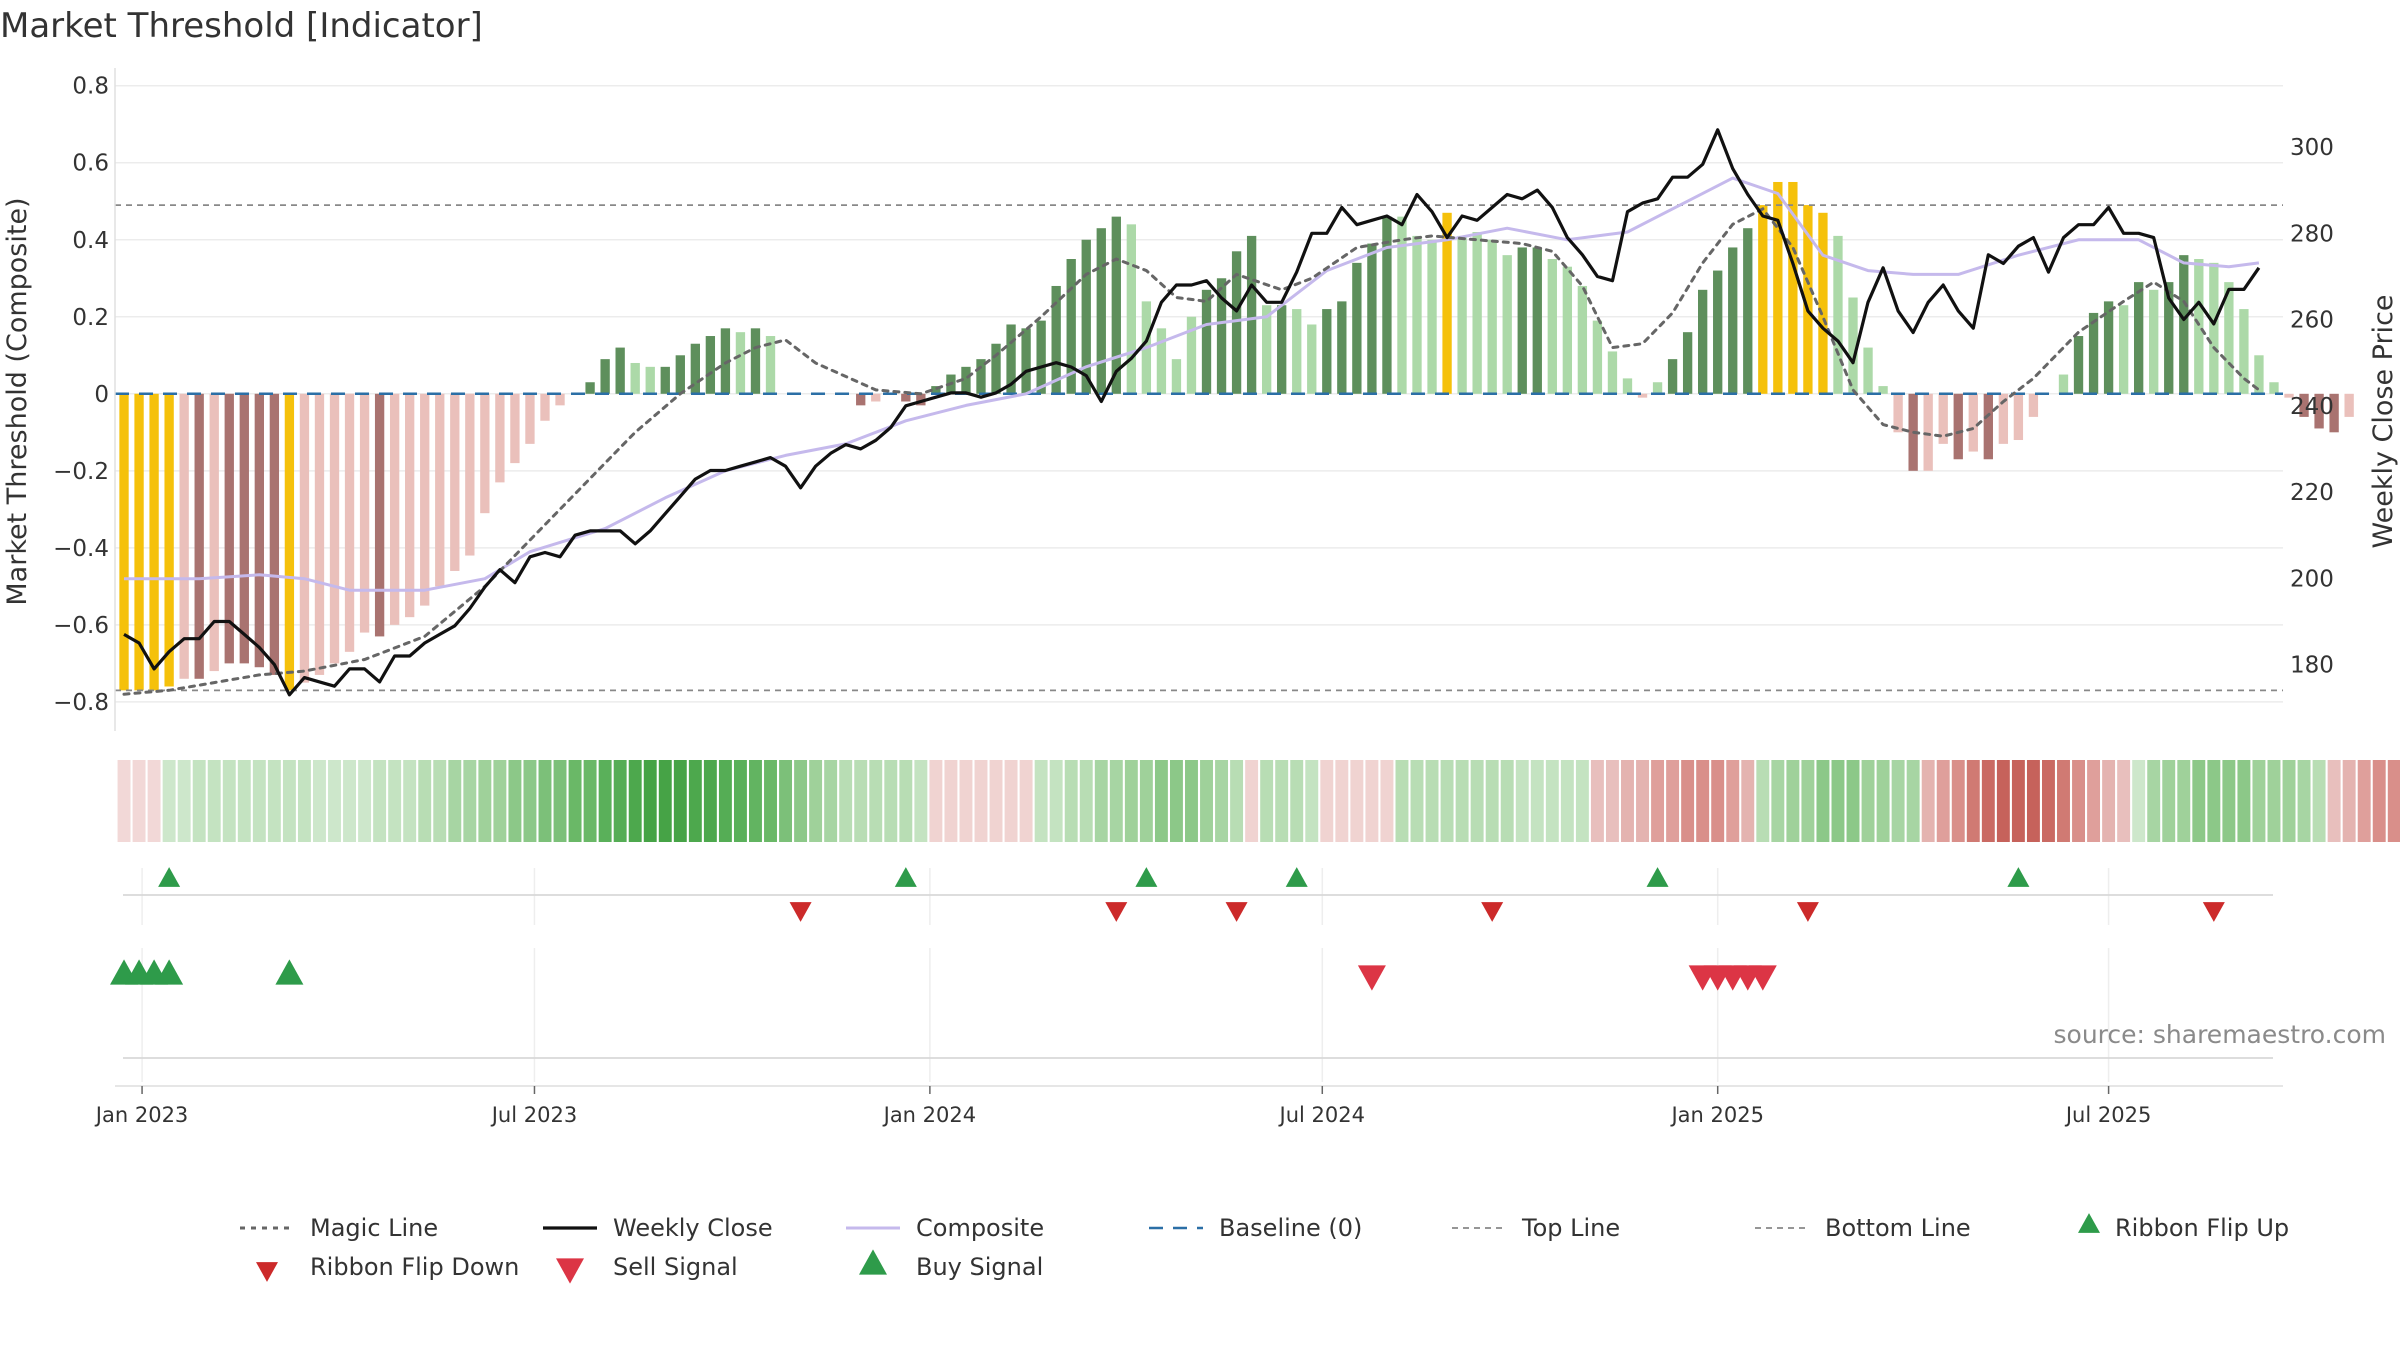 This screenshot has height=1354, width=2400. Describe the element at coordinates (658, 1228) in the screenshot. I see `legend-item-close: Weekly Close` at that location.